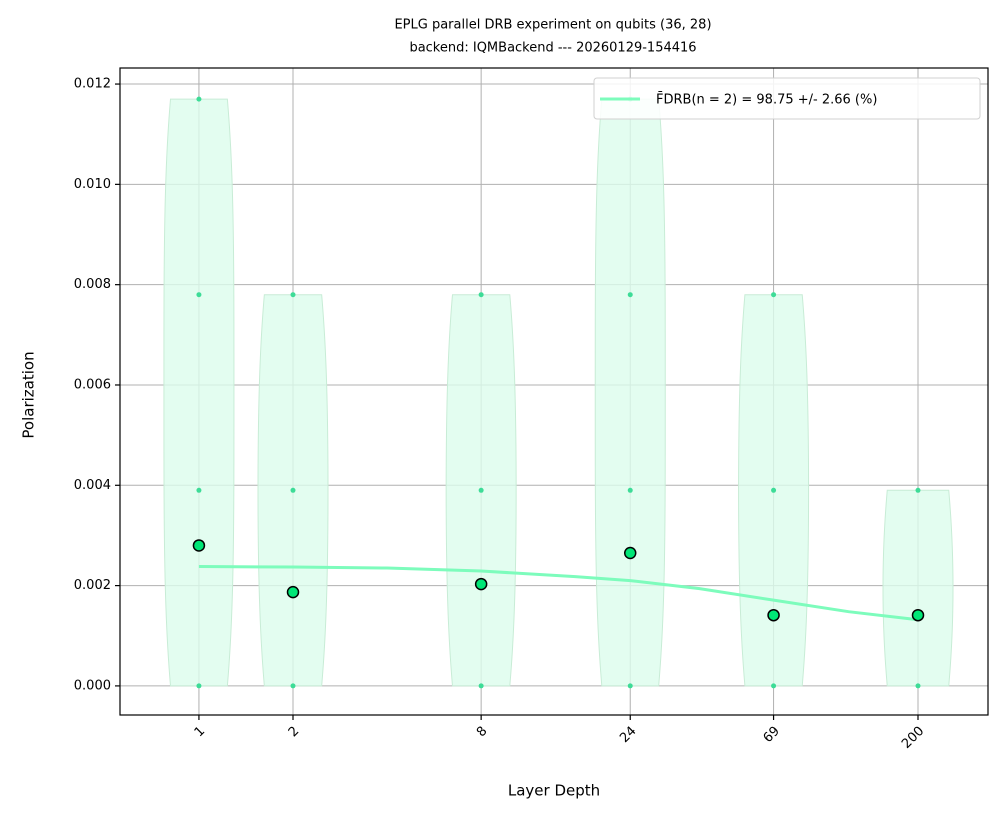  What do you see at coordinates (913, 738) in the screenshot?
I see `x-tick-label: 200` at bounding box center [913, 738].